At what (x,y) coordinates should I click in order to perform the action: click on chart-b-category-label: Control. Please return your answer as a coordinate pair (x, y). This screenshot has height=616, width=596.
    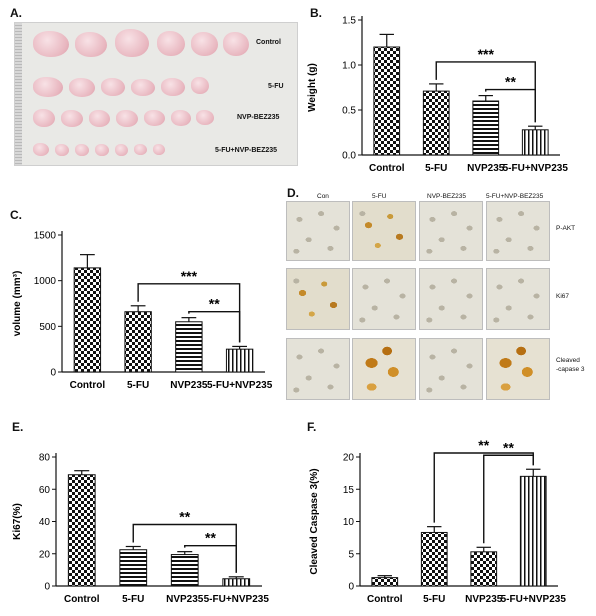
    Looking at the image, I should click on (387, 168).